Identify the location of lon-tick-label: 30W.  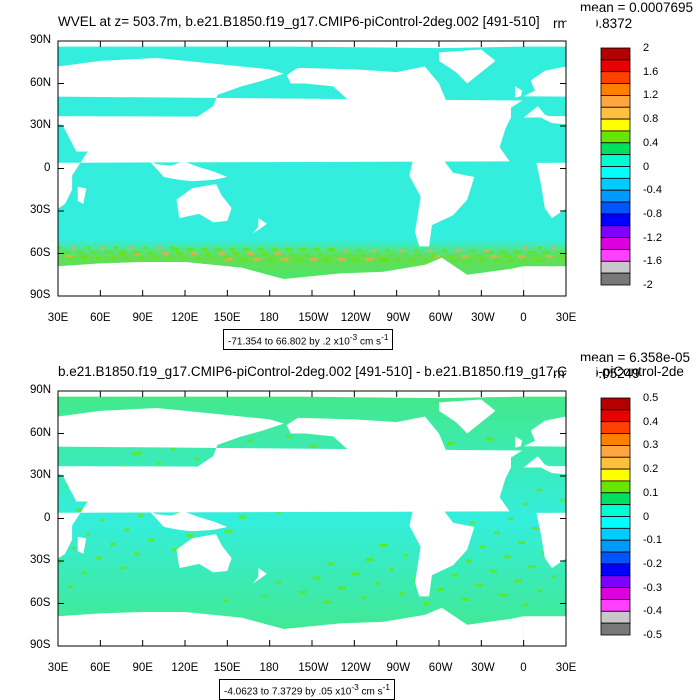
(483, 318).